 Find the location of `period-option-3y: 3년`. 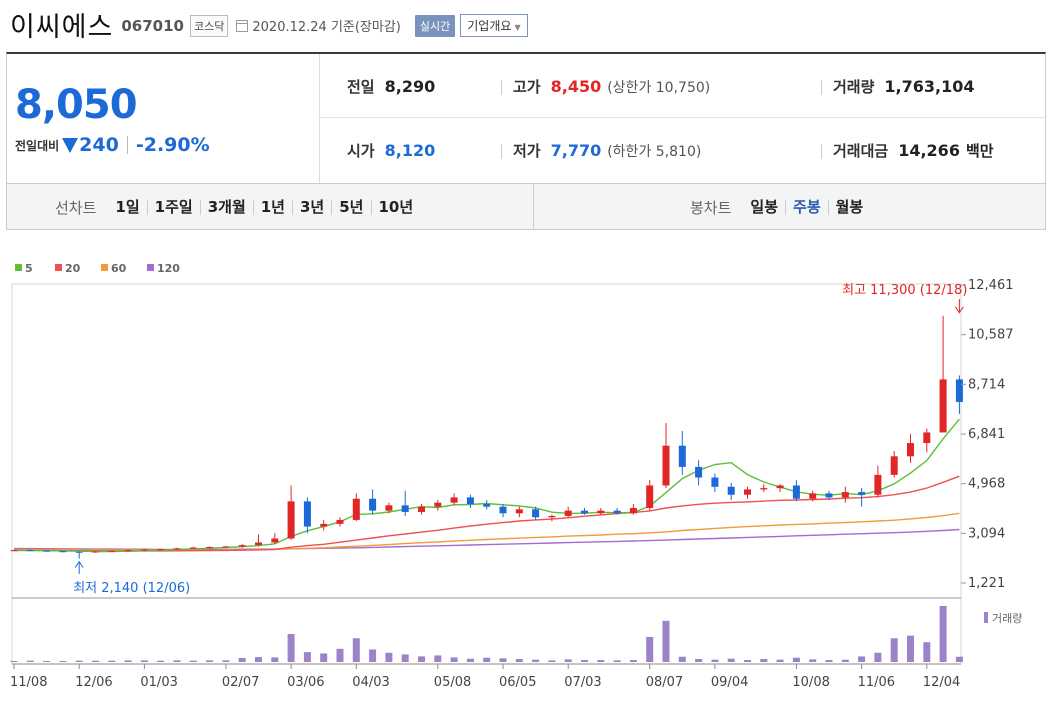

period-option-3y: 3년 is located at coordinates (311, 207).